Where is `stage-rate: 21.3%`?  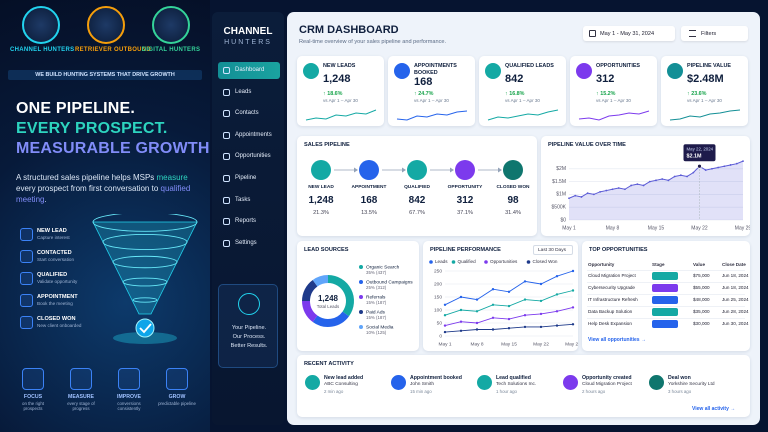
stage-rate: 21.3% is located at coordinates (321, 213).